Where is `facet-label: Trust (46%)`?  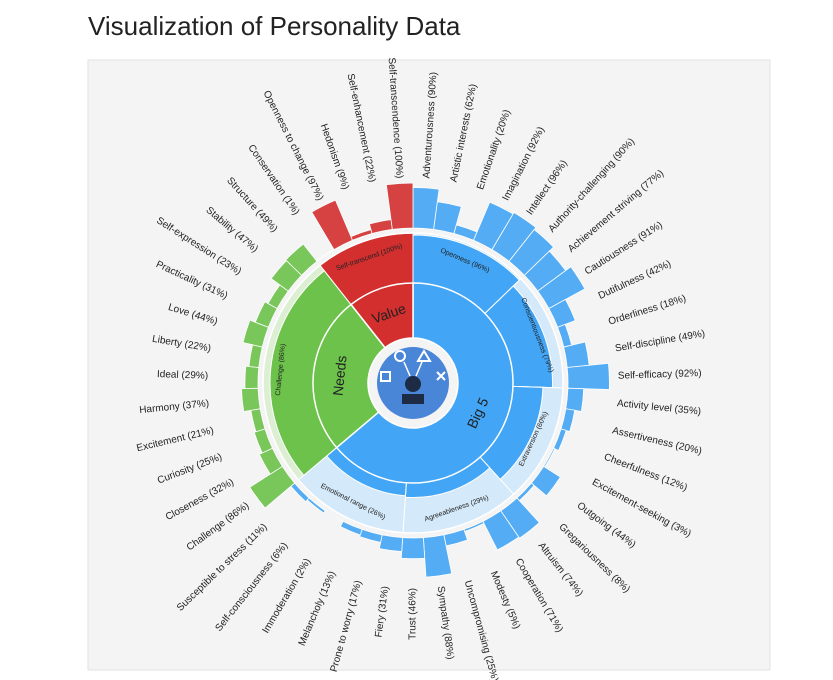
facet-label: Trust (46%) is located at coordinates (413, 614).